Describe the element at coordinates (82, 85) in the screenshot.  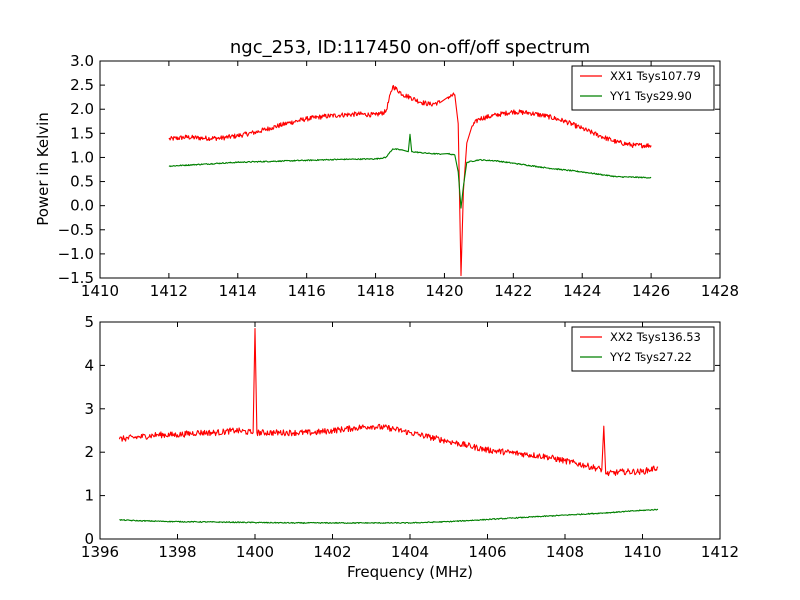
I see `y-tick-label: 2.5` at that location.